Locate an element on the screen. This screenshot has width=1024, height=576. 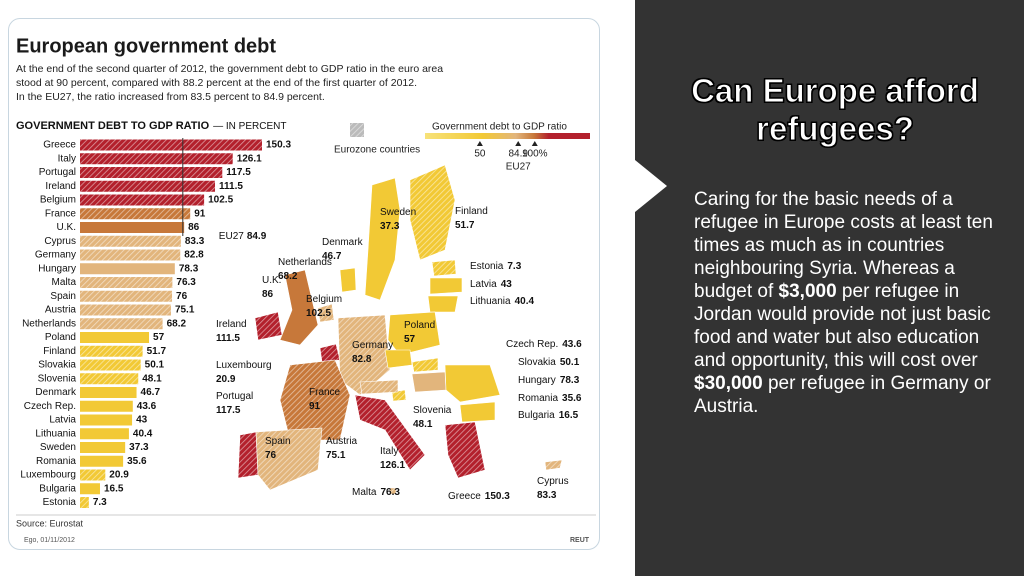
map-label: Slovakia 50.1 is located at coordinates (549, 362).